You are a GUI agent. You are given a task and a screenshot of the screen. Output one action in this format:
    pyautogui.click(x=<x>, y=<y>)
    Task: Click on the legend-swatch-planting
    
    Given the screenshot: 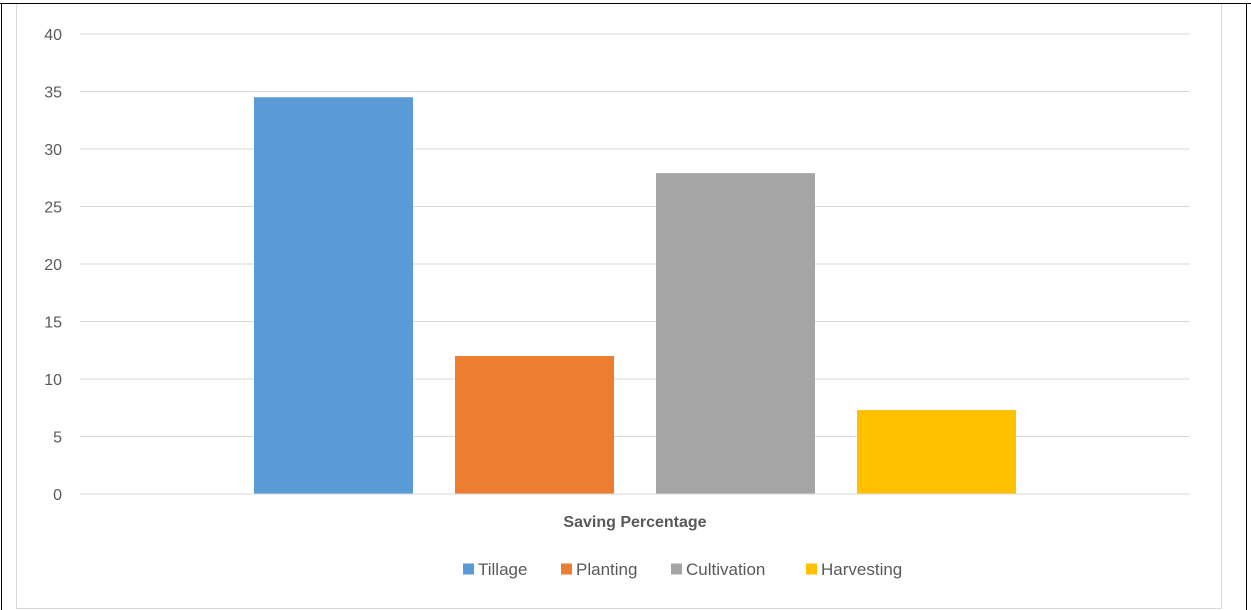 What is the action you would take?
    pyautogui.click(x=566, y=569)
    